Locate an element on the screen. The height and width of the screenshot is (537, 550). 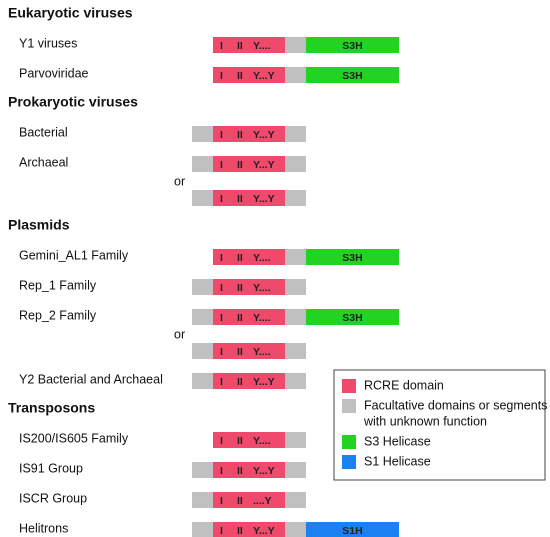
segment-s1 is located at coordinates (352, 529).